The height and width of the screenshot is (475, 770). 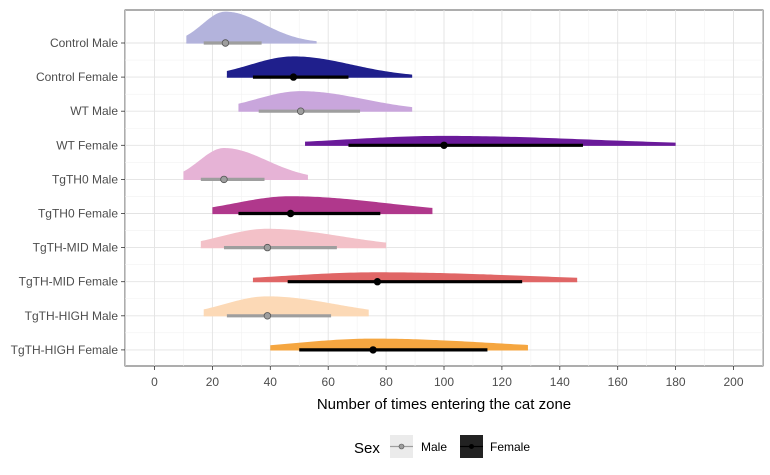 I want to click on x-axis: 0 20 40 60 80 100 120 140 160 180 200, so click(x=447, y=377).